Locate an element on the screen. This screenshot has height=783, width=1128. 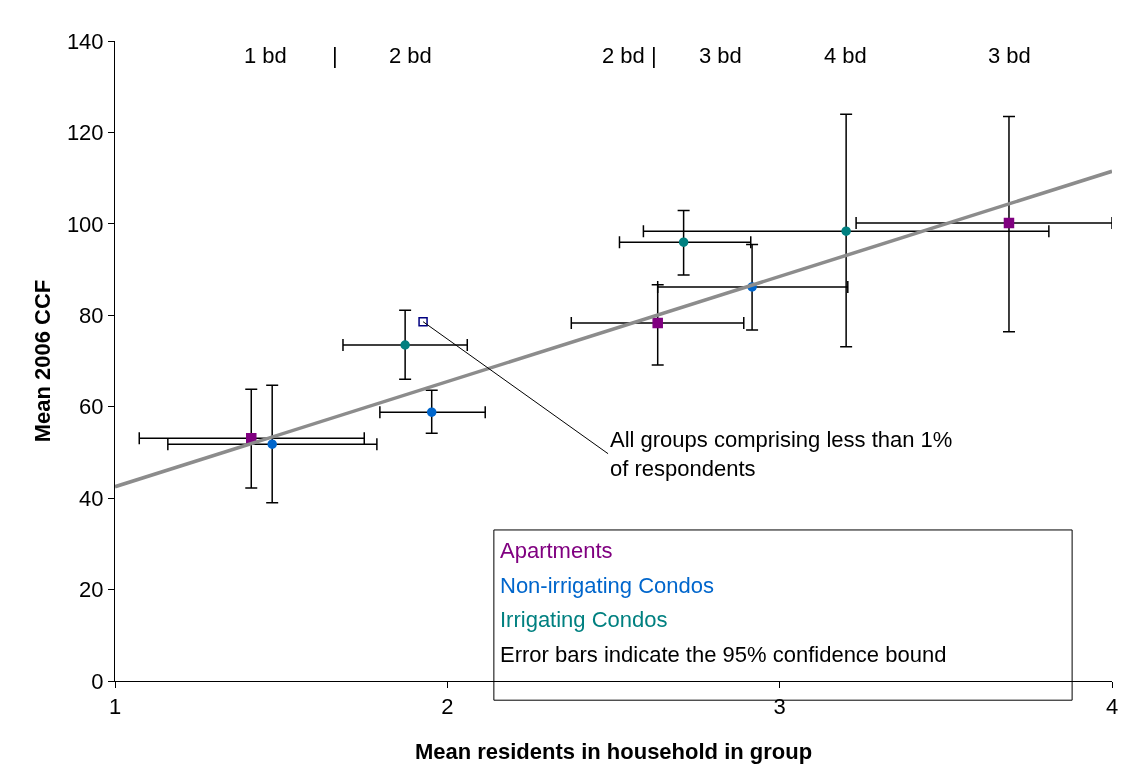
annotation: All groups comprising less than 1% of respondents is located at coordinates (781, 454).